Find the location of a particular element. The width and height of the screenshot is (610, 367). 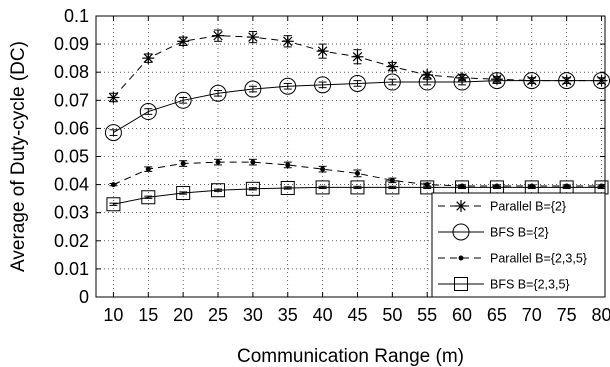

y-tick-label: 0.08 is located at coordinates (71, 72).